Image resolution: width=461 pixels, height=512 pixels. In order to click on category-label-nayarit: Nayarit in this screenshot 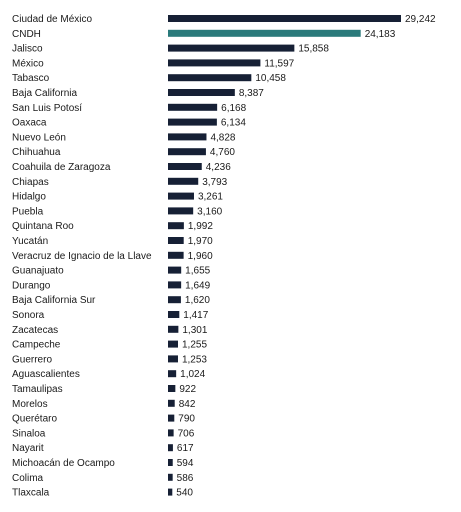, I will do `click(28, 448)`.